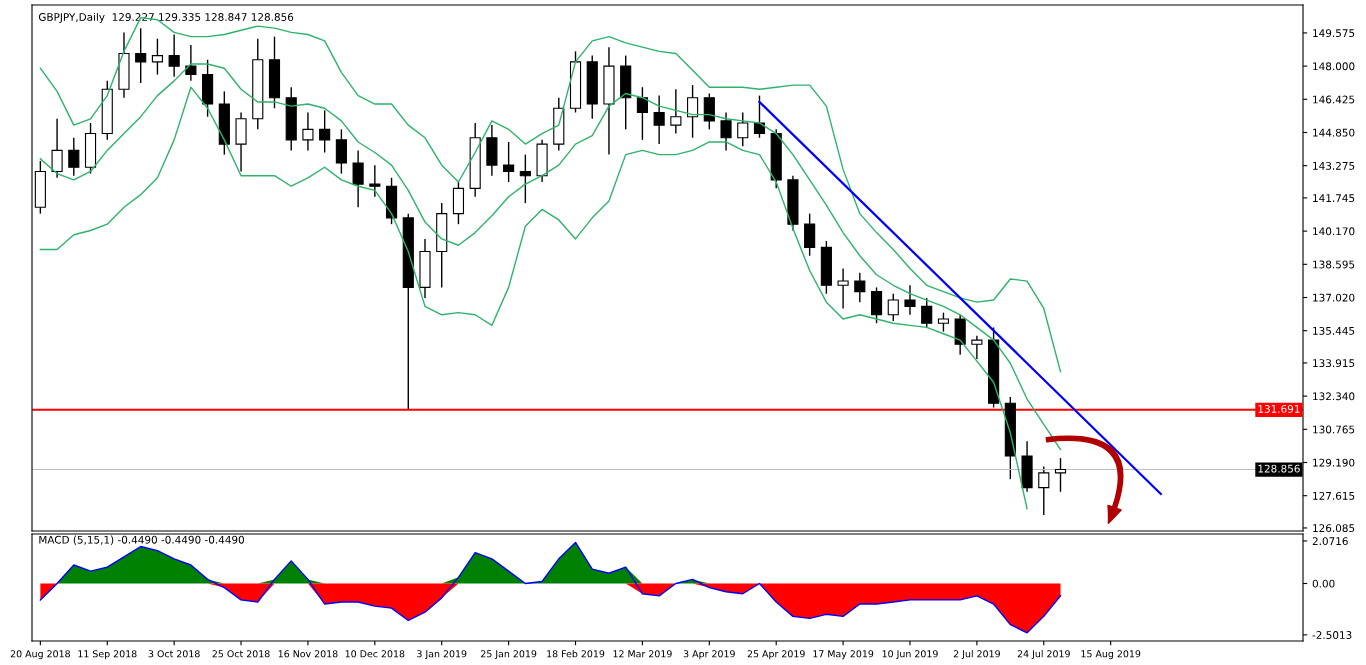 Image resolution: width=1366 pixels, height=665 pixels. Describe the element at coordinates (1334, 99) in the screenshot. I see `y-tick-label: 146.425` at that location.